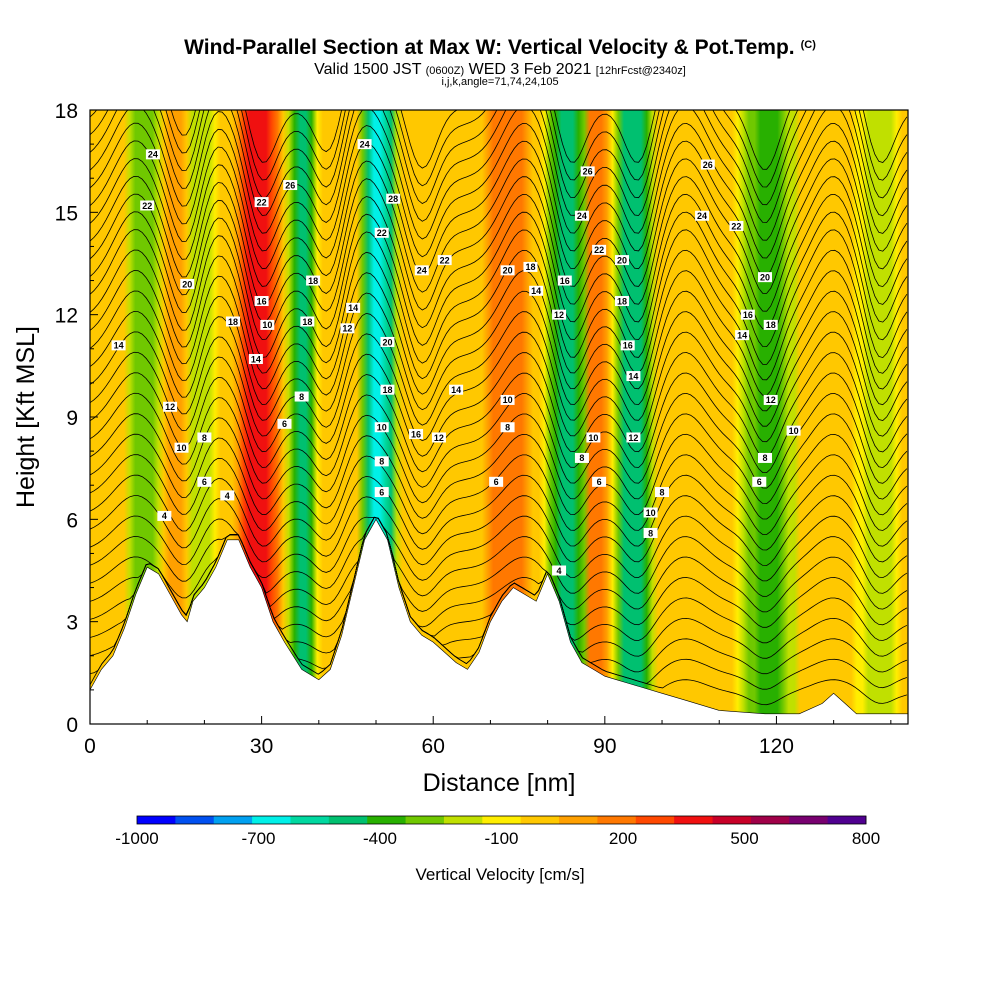 The width and height of the screenshot is (1000, 1000). What do you see at coordinates (301, 396) in the screenshot?
I see `contour-label: 8` at bounding box center [301, 396].